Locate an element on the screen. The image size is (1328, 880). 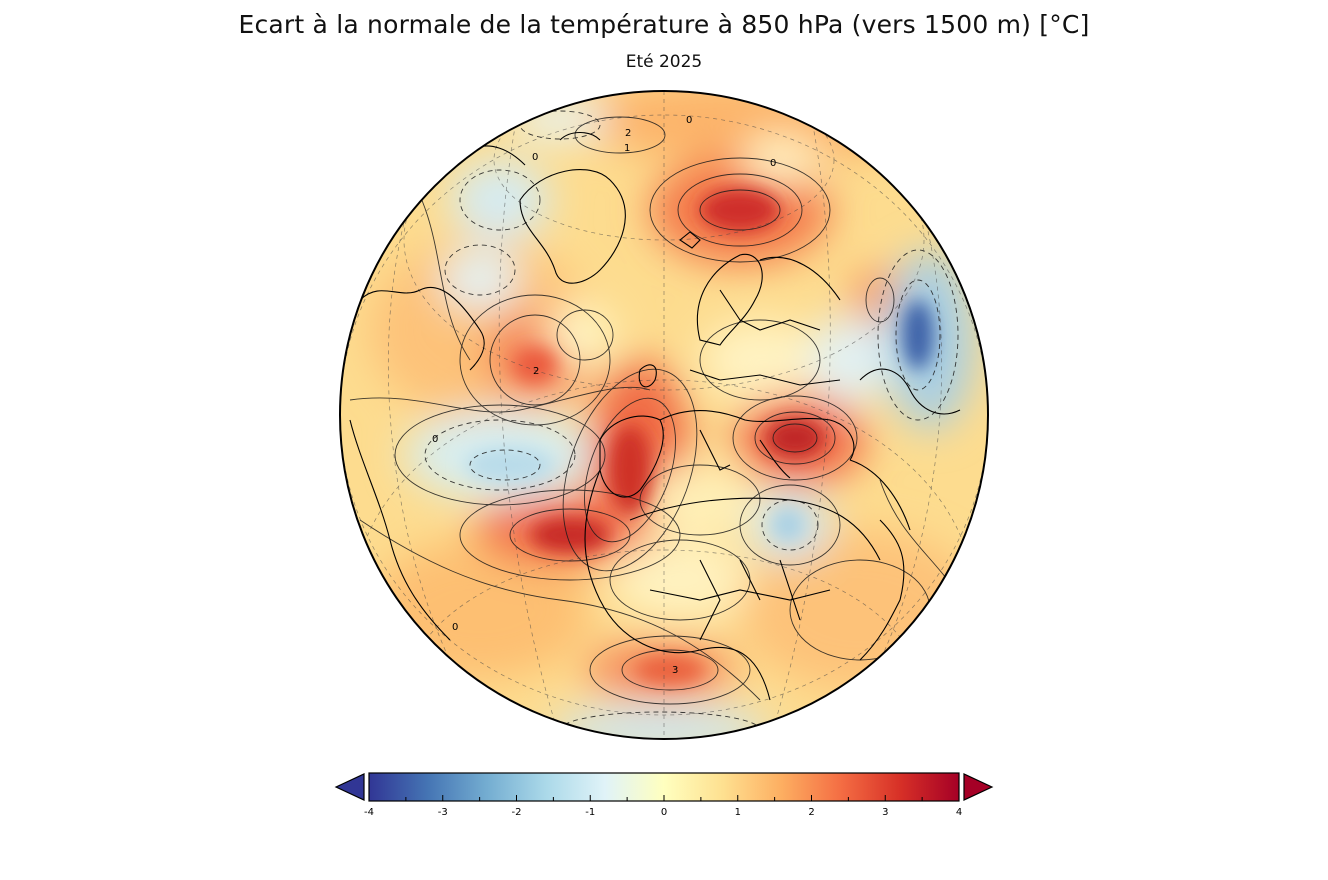
colorbar-tick-label: 0 is located at coordinates (664, 812).